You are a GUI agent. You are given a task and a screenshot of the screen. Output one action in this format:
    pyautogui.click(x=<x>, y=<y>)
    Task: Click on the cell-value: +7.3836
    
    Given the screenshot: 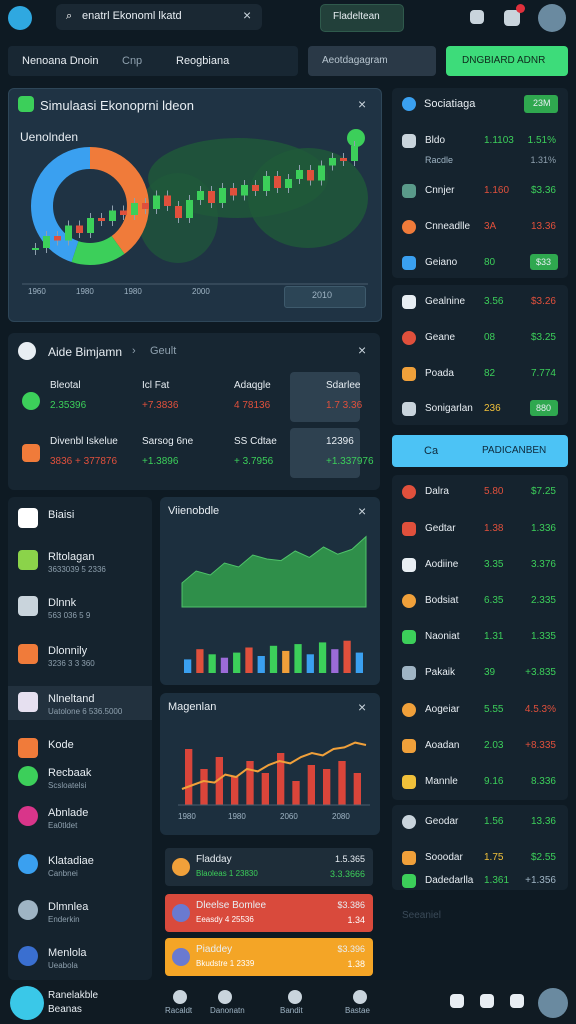 What is the action you would take?
    pyautogui.click(x=160, y=405)
    